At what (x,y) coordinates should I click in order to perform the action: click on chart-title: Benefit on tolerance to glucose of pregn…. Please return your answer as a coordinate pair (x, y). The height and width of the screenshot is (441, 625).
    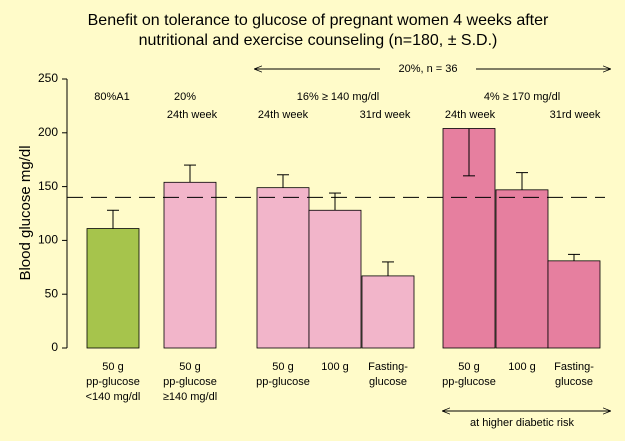
    Looking at the image, I should click on (318, 20).